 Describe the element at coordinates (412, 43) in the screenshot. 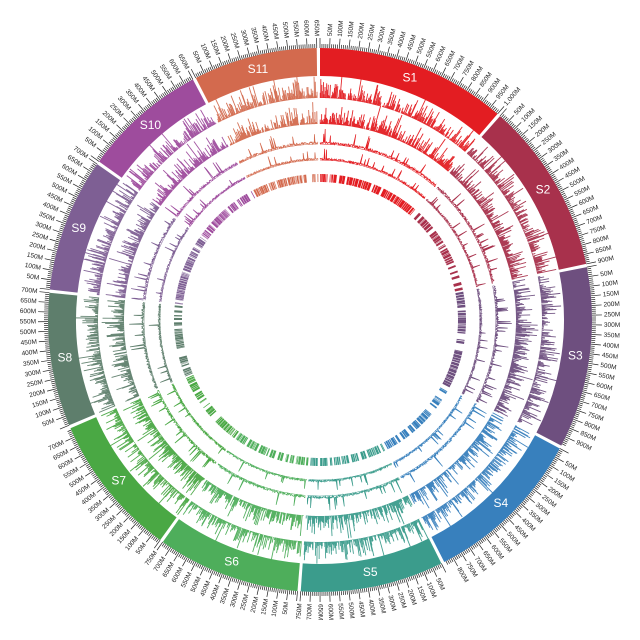

I see `tick-label-s1: 450M` at that location.